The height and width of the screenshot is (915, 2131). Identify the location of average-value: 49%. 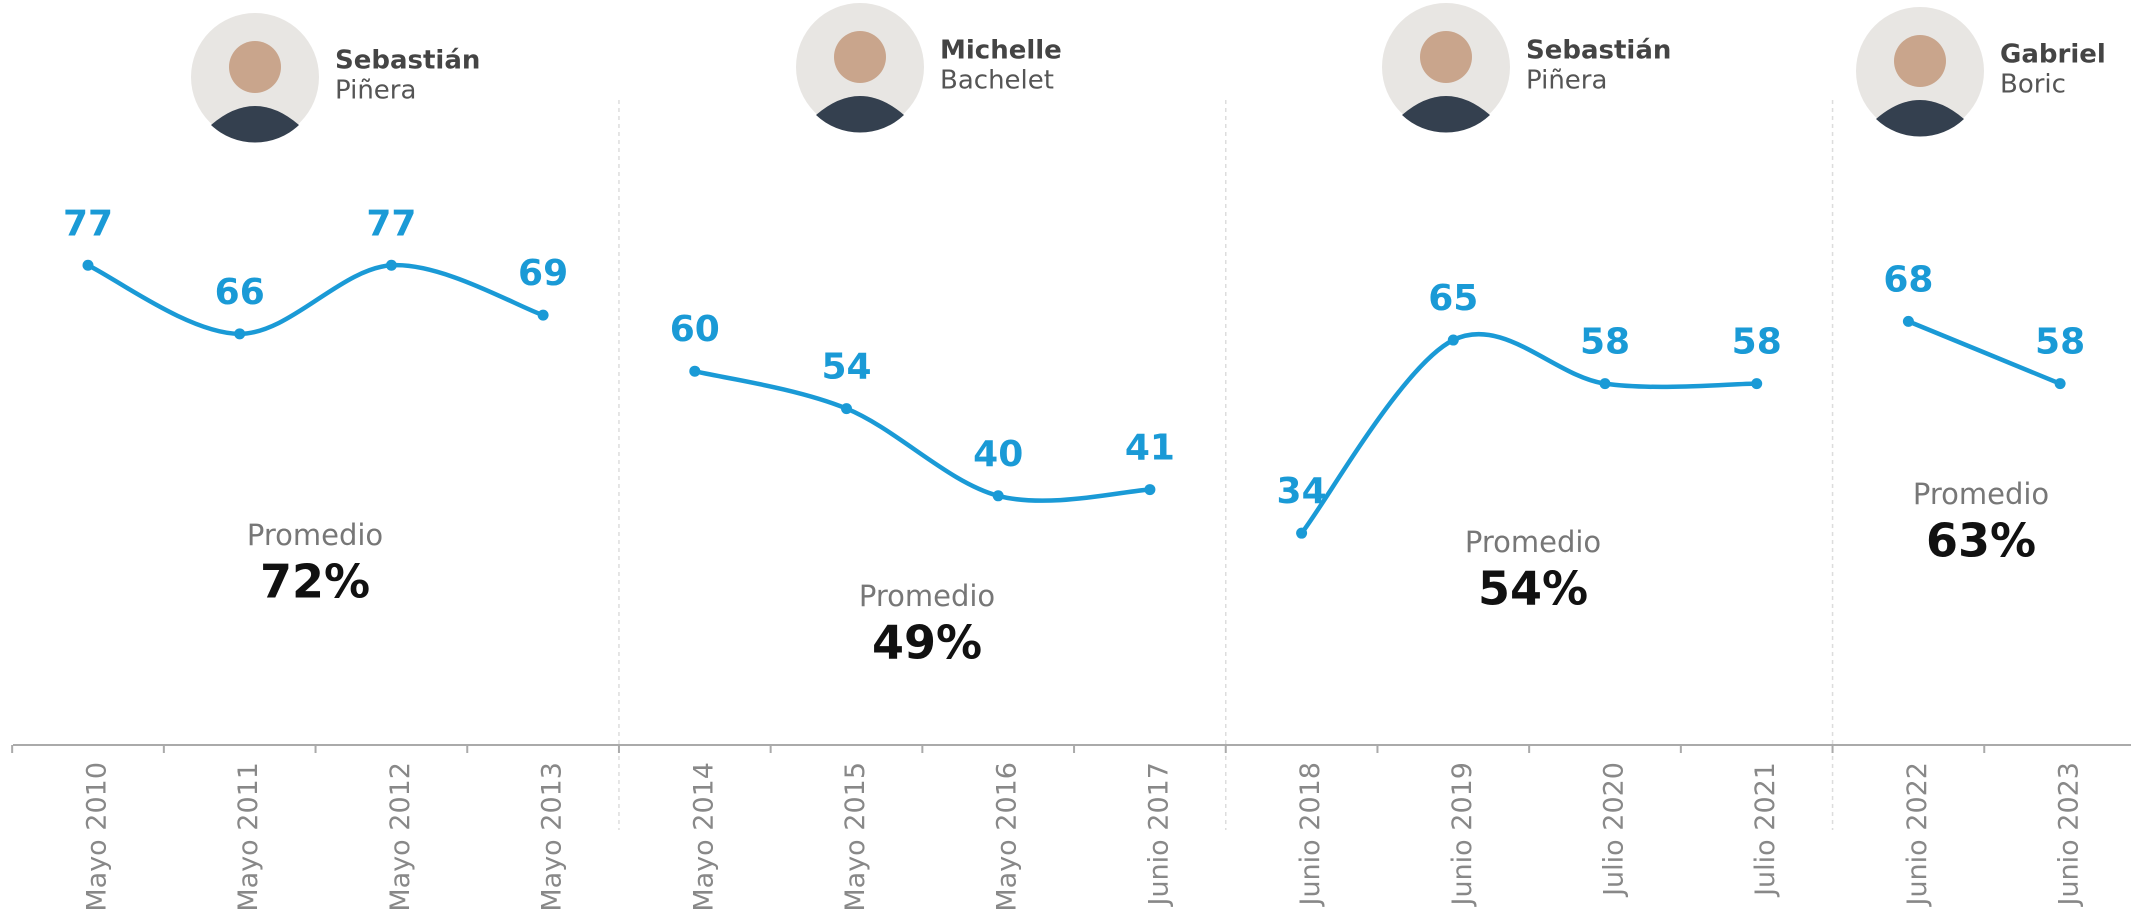
(927, 643).